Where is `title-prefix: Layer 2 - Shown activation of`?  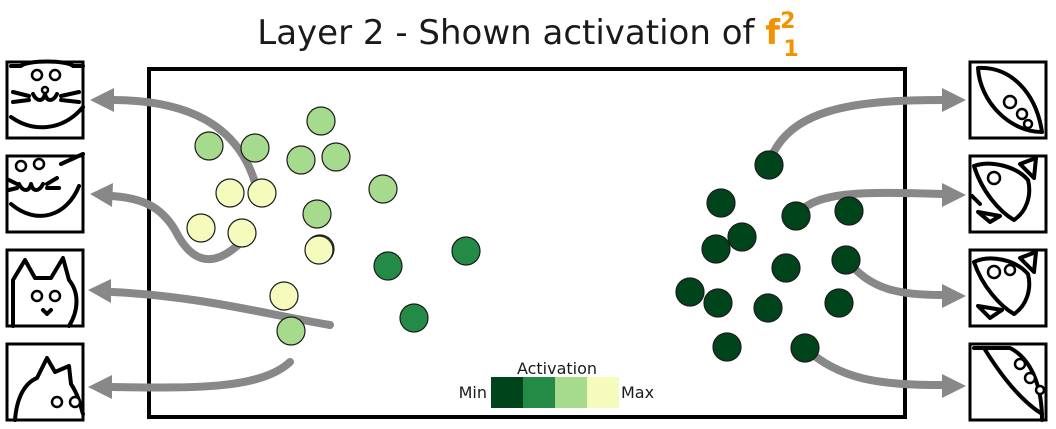
title-prefix: Layer 2 - Shown activation of is located at coordinates (511, 33).